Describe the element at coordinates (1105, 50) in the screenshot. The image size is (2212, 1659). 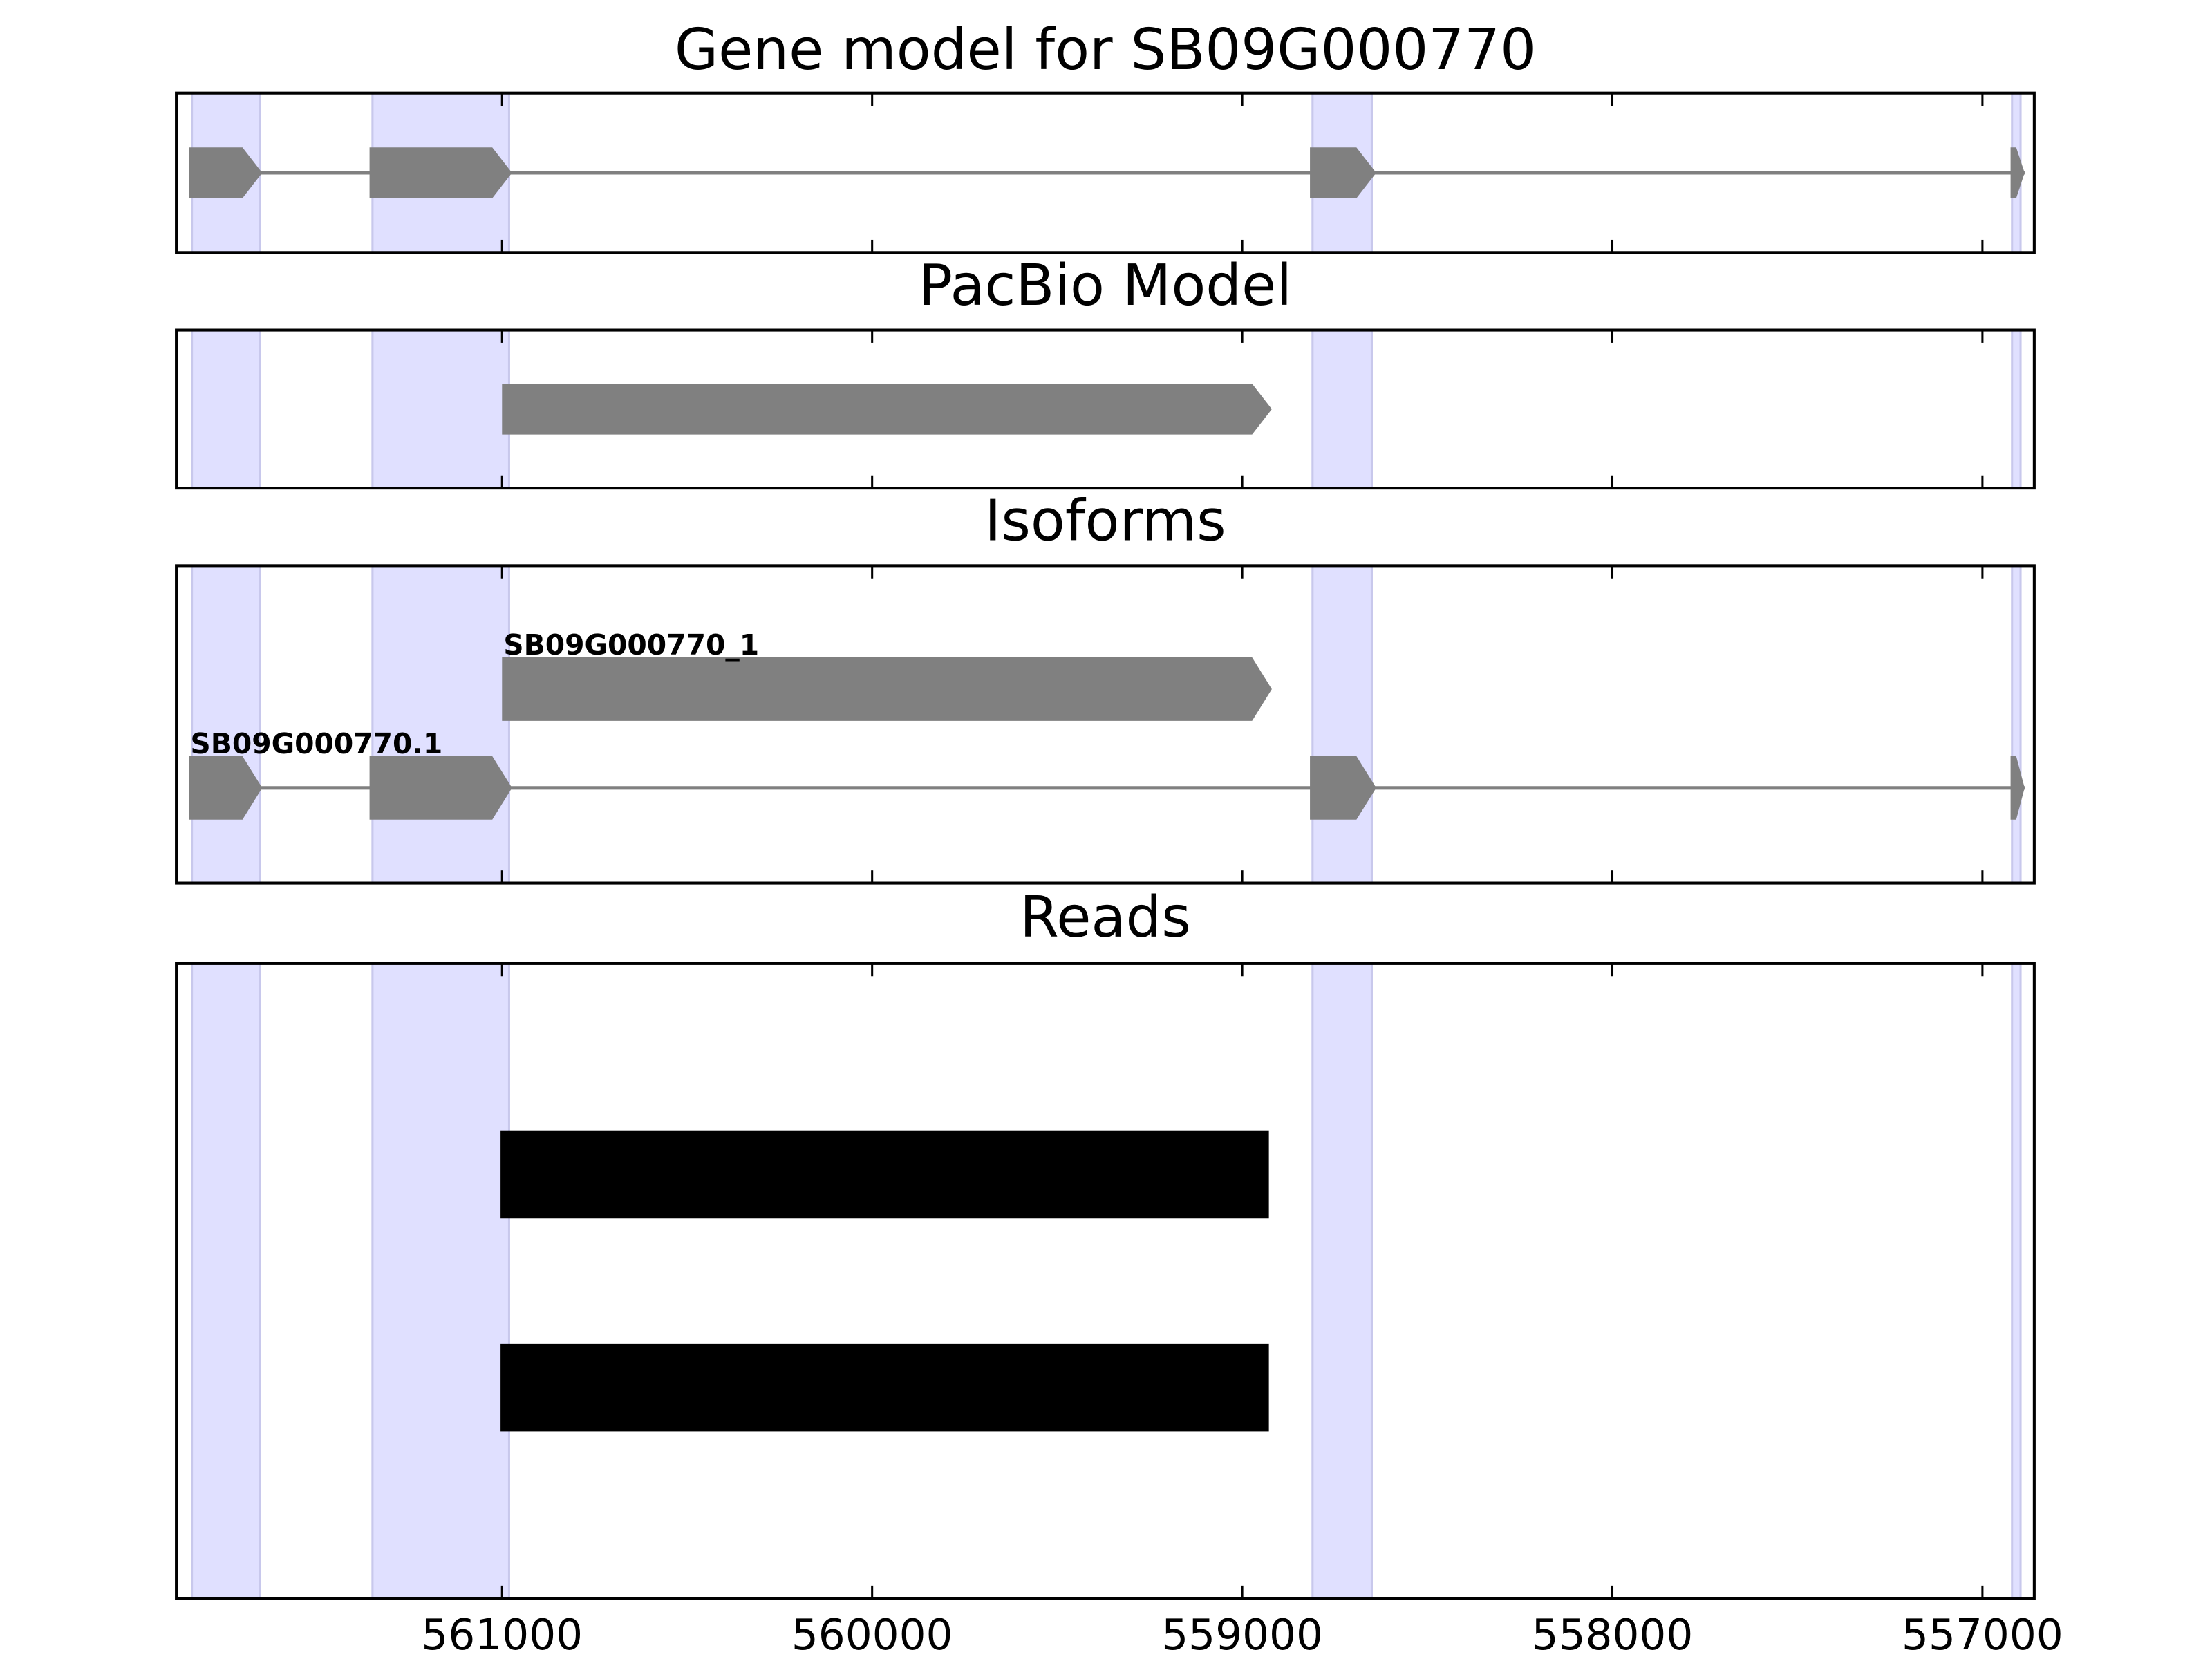
I see `panel-title: Gene model for SB09G000770` at that location.